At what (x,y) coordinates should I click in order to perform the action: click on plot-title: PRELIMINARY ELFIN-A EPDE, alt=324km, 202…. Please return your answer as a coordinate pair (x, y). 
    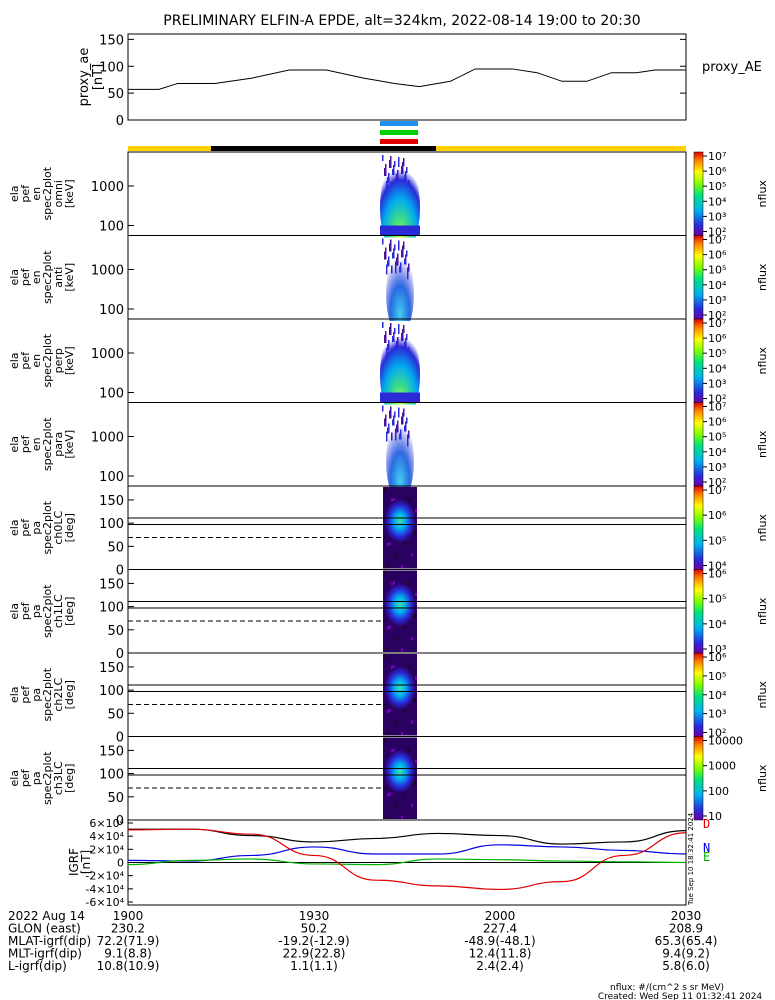
    Looking at the image, I should click on (401, 21).